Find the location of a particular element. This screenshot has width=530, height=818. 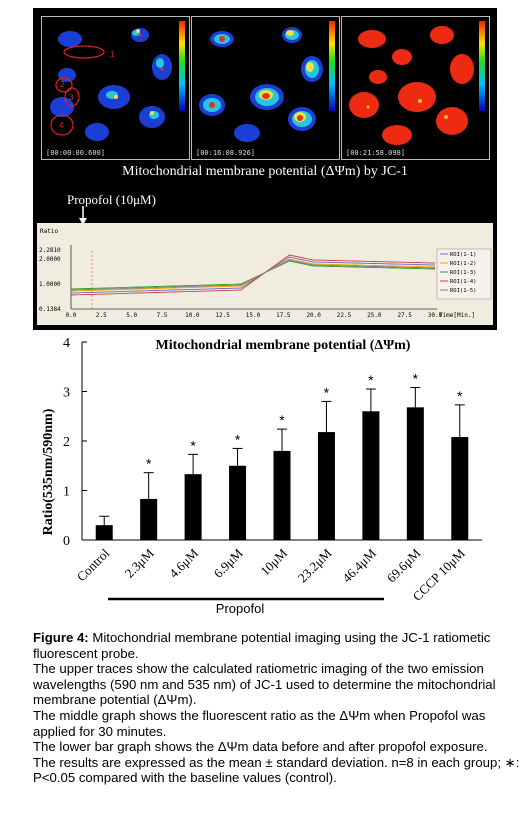

micrograph-timestamp: [00:21:58.098] is located at coordinates (376, 153).